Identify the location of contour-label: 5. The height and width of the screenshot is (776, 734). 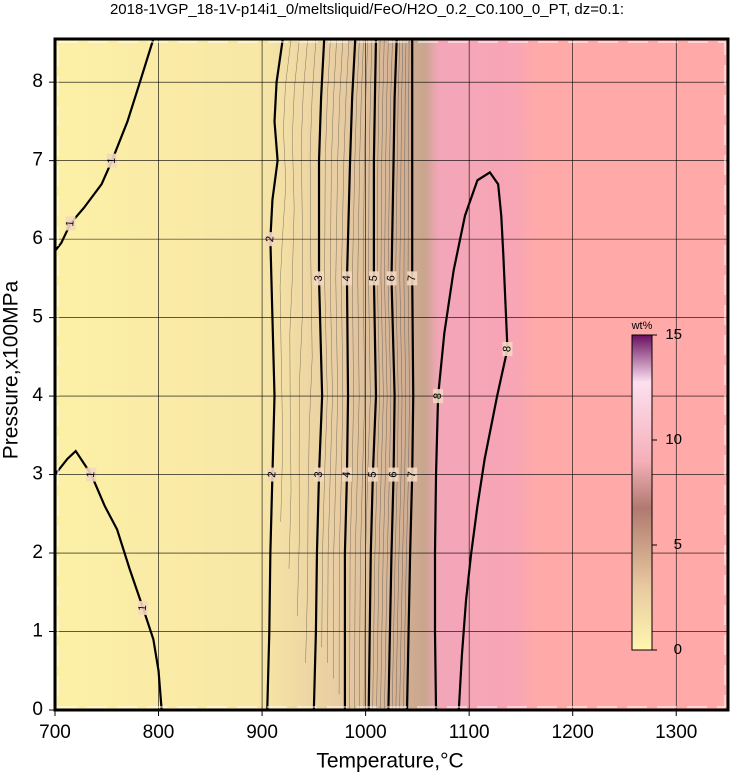
(374, 278).